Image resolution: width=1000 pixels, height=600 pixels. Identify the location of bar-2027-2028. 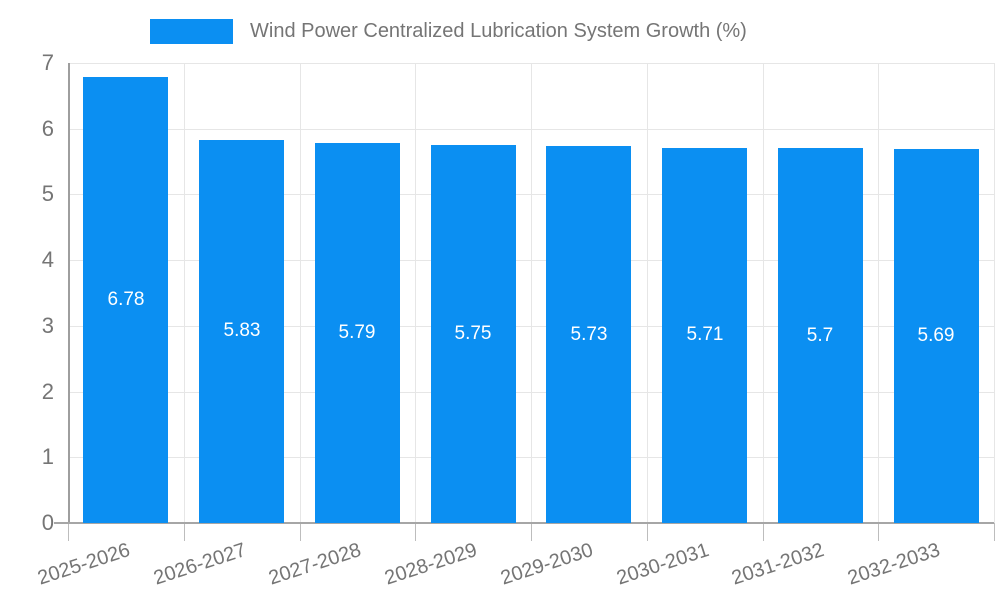
(357, 333).